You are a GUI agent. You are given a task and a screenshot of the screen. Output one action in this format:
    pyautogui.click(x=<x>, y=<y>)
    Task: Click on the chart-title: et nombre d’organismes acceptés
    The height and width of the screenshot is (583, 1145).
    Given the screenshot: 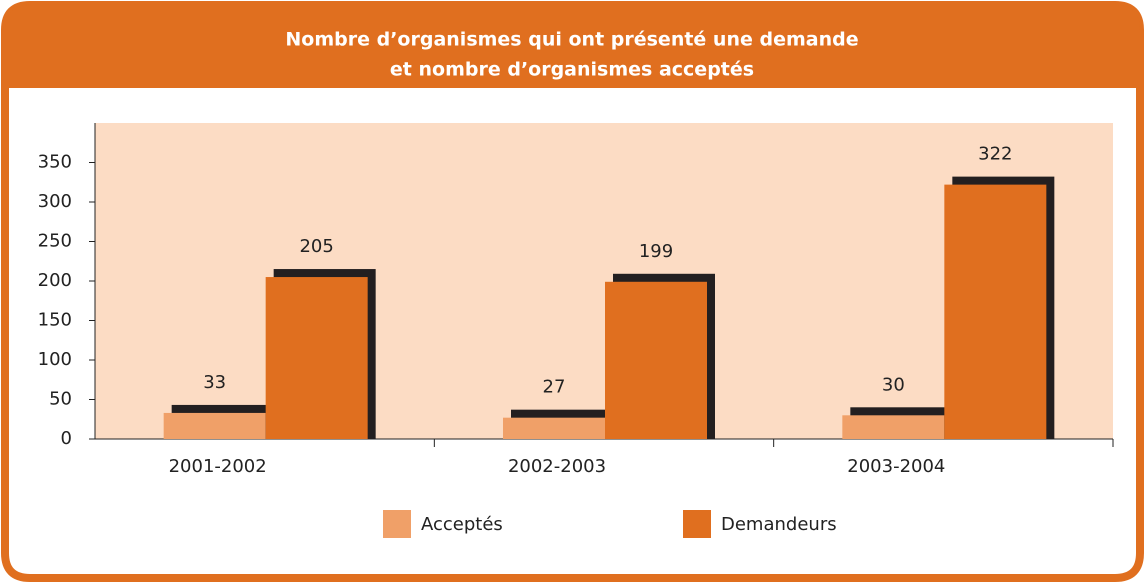 What is the action you would take?
    pyautogui.click(x=572, y=70)
    